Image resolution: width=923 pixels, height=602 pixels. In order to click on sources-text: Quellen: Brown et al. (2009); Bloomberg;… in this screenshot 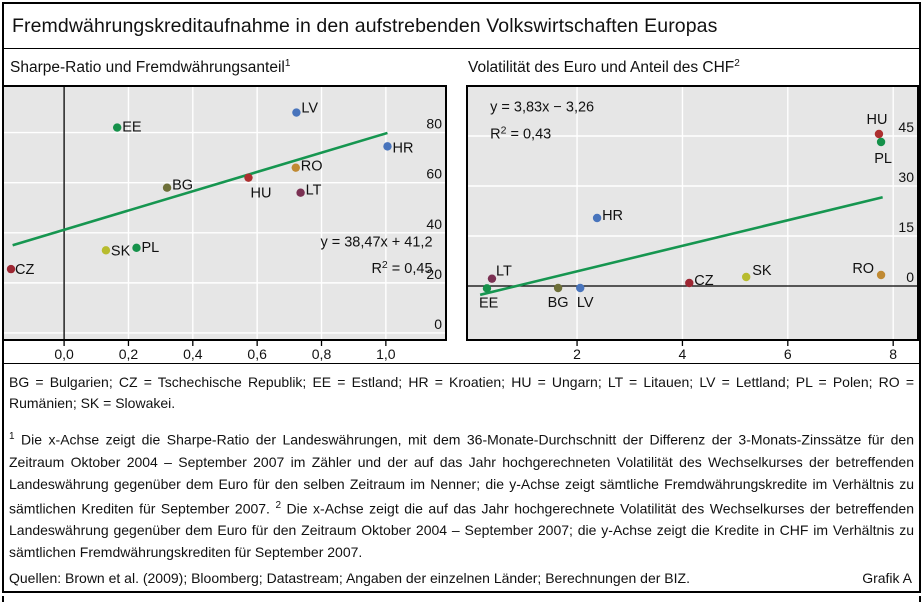, I will do `click(349, 578)`.